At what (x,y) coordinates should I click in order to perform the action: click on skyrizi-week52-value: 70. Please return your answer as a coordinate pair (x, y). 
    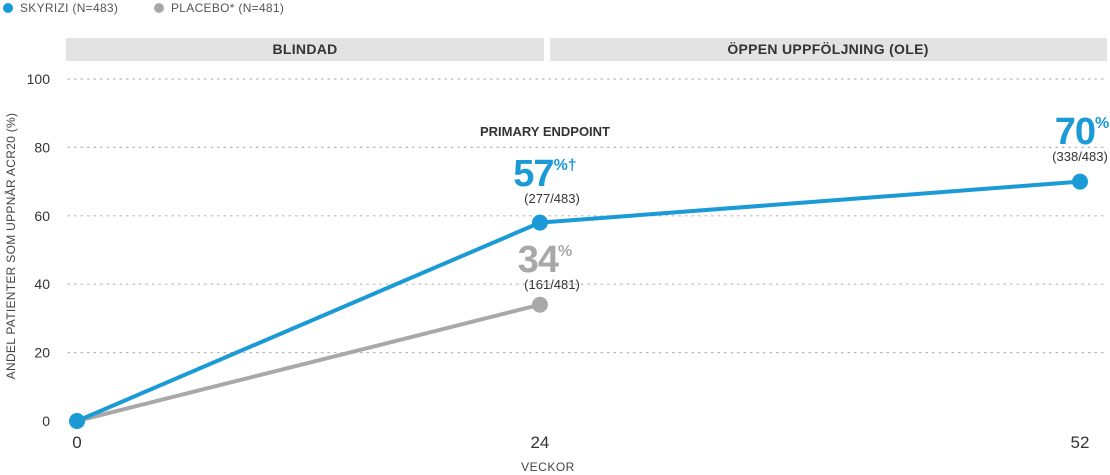
    Looking at the image, I should click on (1075, 132).